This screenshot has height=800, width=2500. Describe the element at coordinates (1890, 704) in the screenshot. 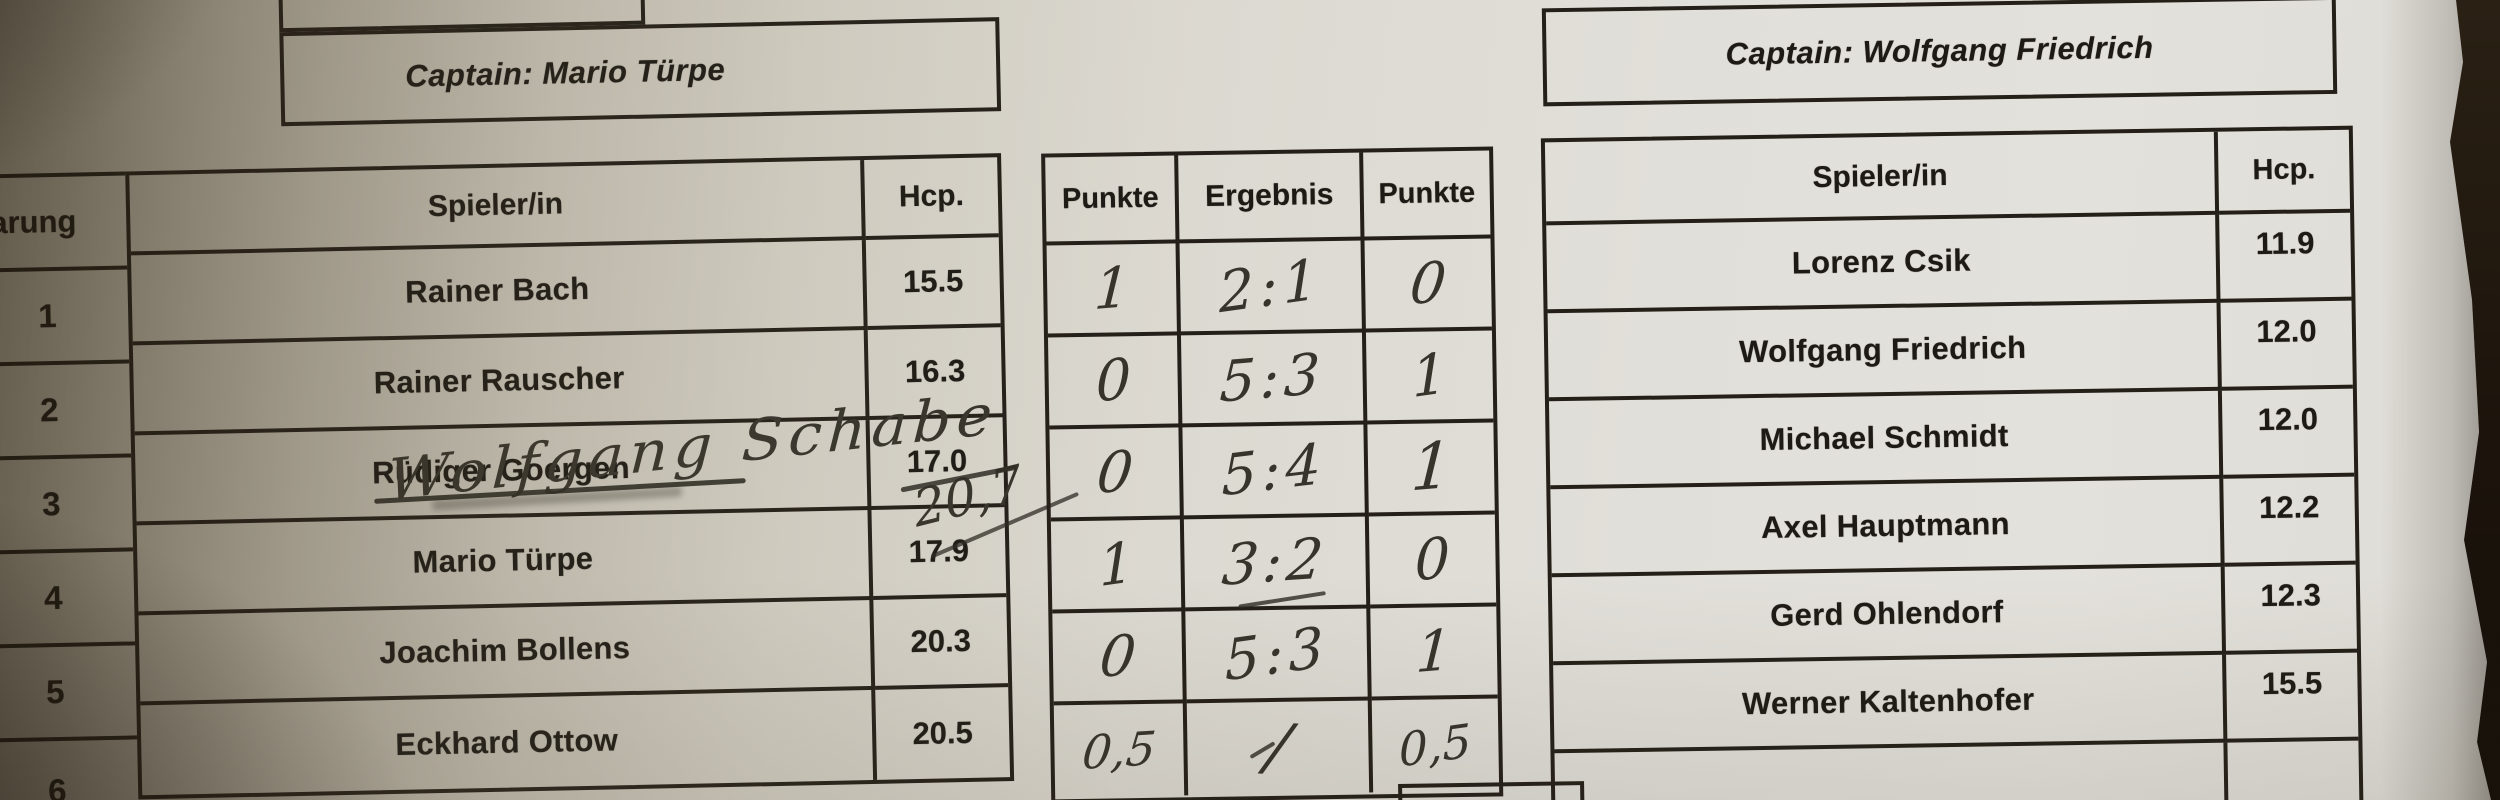

I see `player-name: Werner Kaltenhofer` at that location.